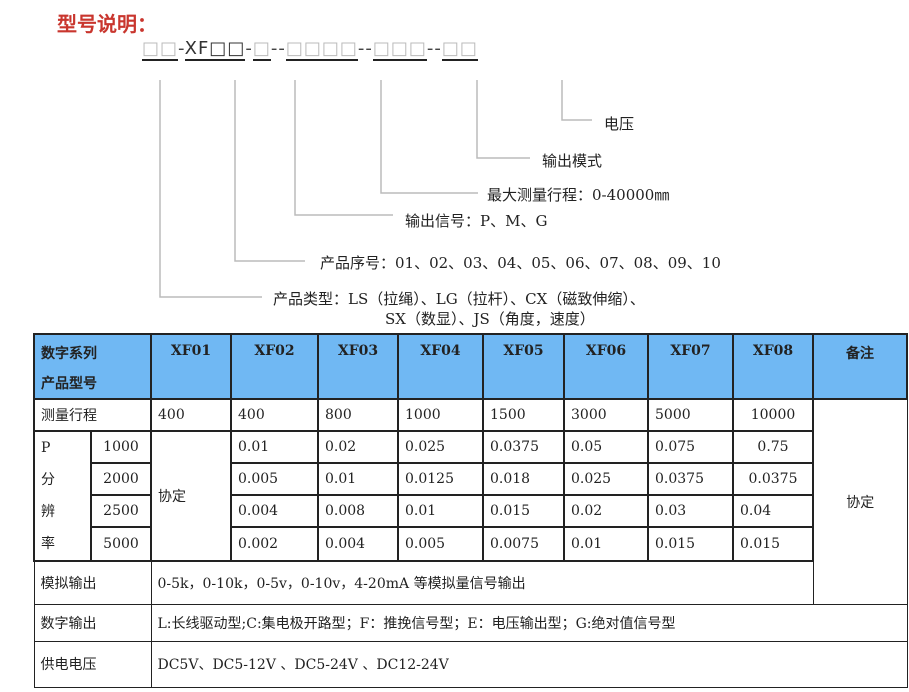  Describe the element at coordinates (690, 366) in the screenshot. I see `header-model: XF07` at that location.